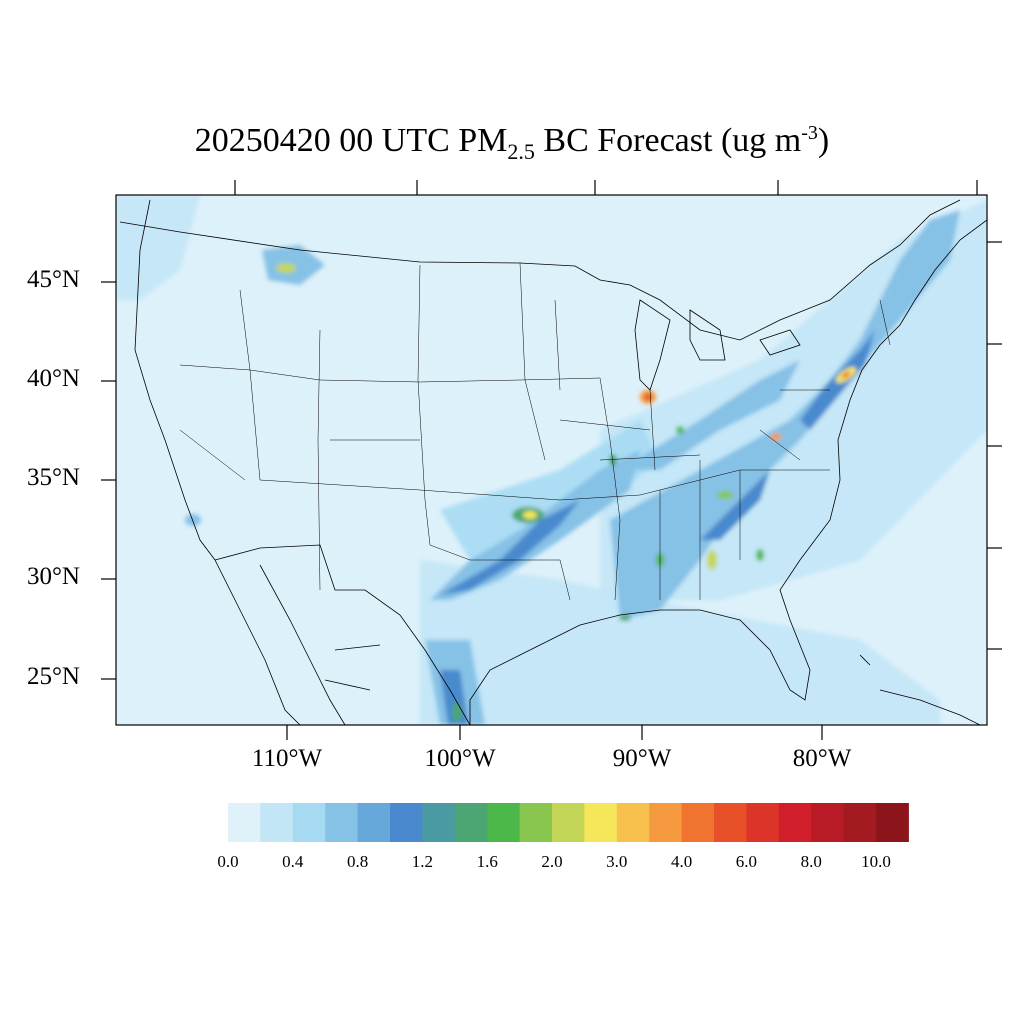 This screenshot has width=1024, height=1024. I want to click on title-species: PM, so click(483, 140).